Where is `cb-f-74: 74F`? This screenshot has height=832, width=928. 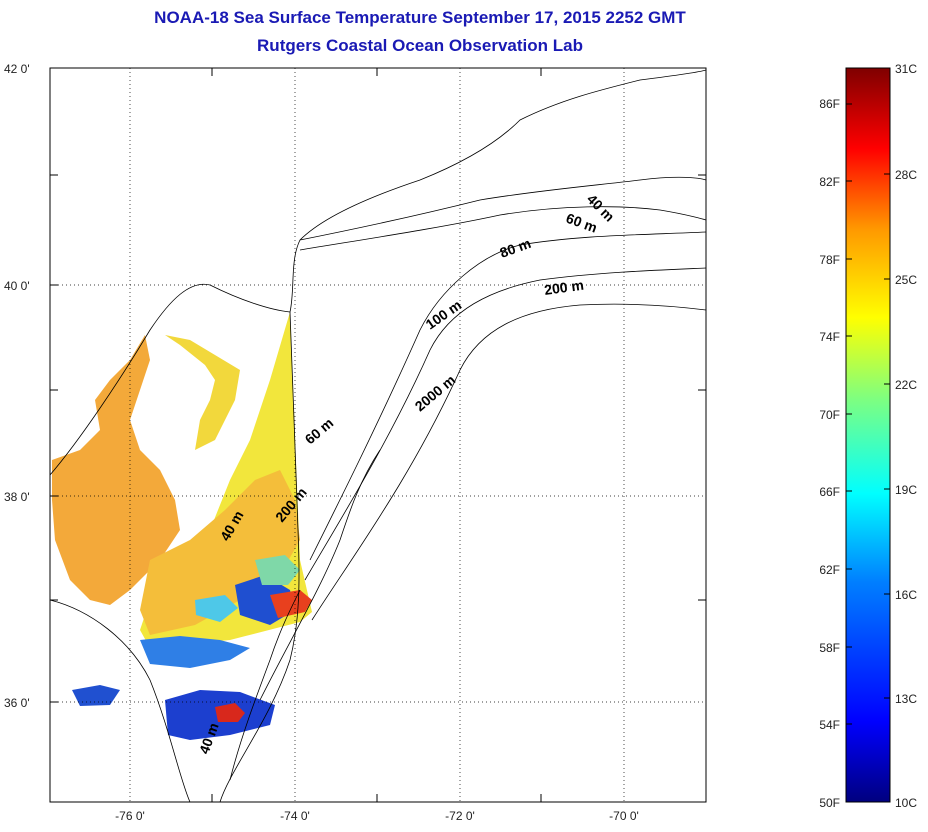 cb-f-74: 74F is located at coordinates (829, 337).